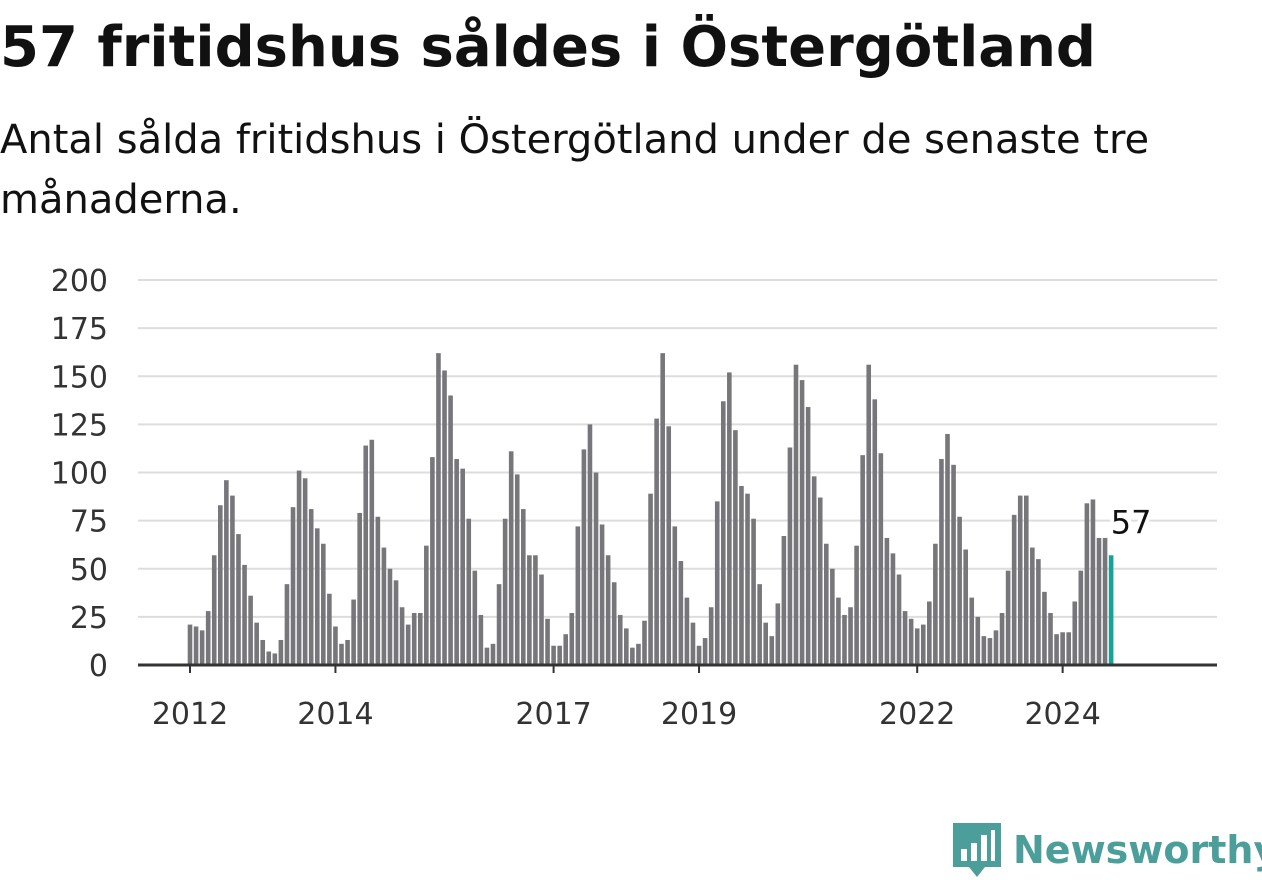 This screenshot has height=880, width=1262. Describe the element at coordinates (917, 714) in the screenshot. I see `x-tick-label: 2022` at that location.